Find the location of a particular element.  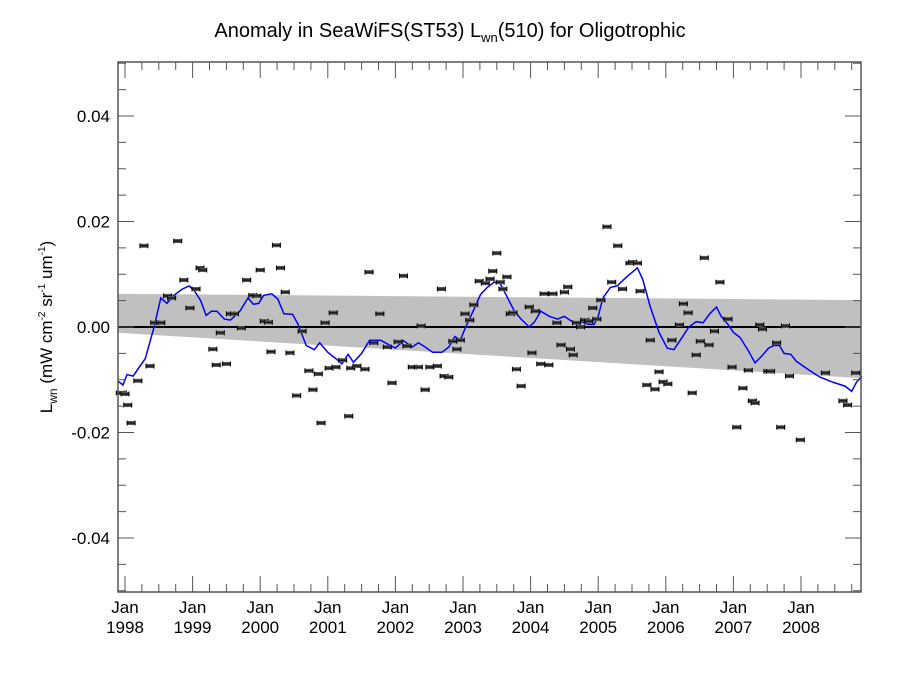

svg-text: Lwn (mW cm-2 sr-1 um-1) is located at coordinates (48, 327).